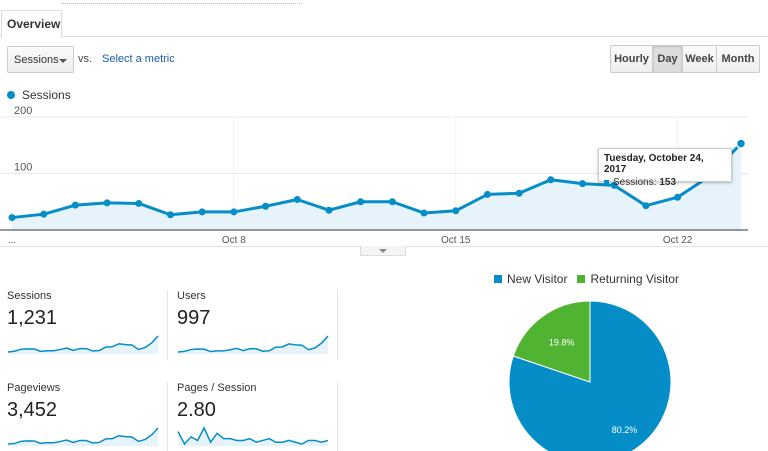 This screenshot has height=451, width=768. What do you see at coordinates (254, 326) in the screenshot?
I see `stat-users: Users 997` at bounding box center [254, 326].